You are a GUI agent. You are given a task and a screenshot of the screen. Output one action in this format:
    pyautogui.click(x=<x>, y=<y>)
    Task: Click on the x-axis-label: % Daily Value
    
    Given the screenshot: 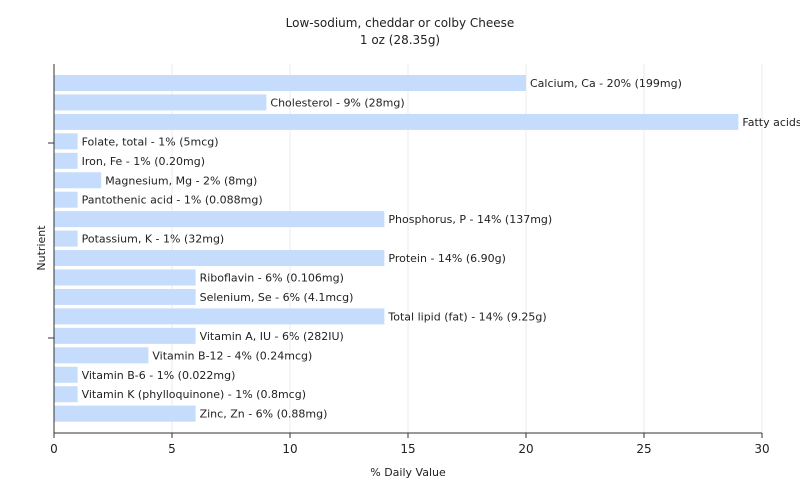 What is the action you would take?
    pyautogui.click(x=408, y=472)
    